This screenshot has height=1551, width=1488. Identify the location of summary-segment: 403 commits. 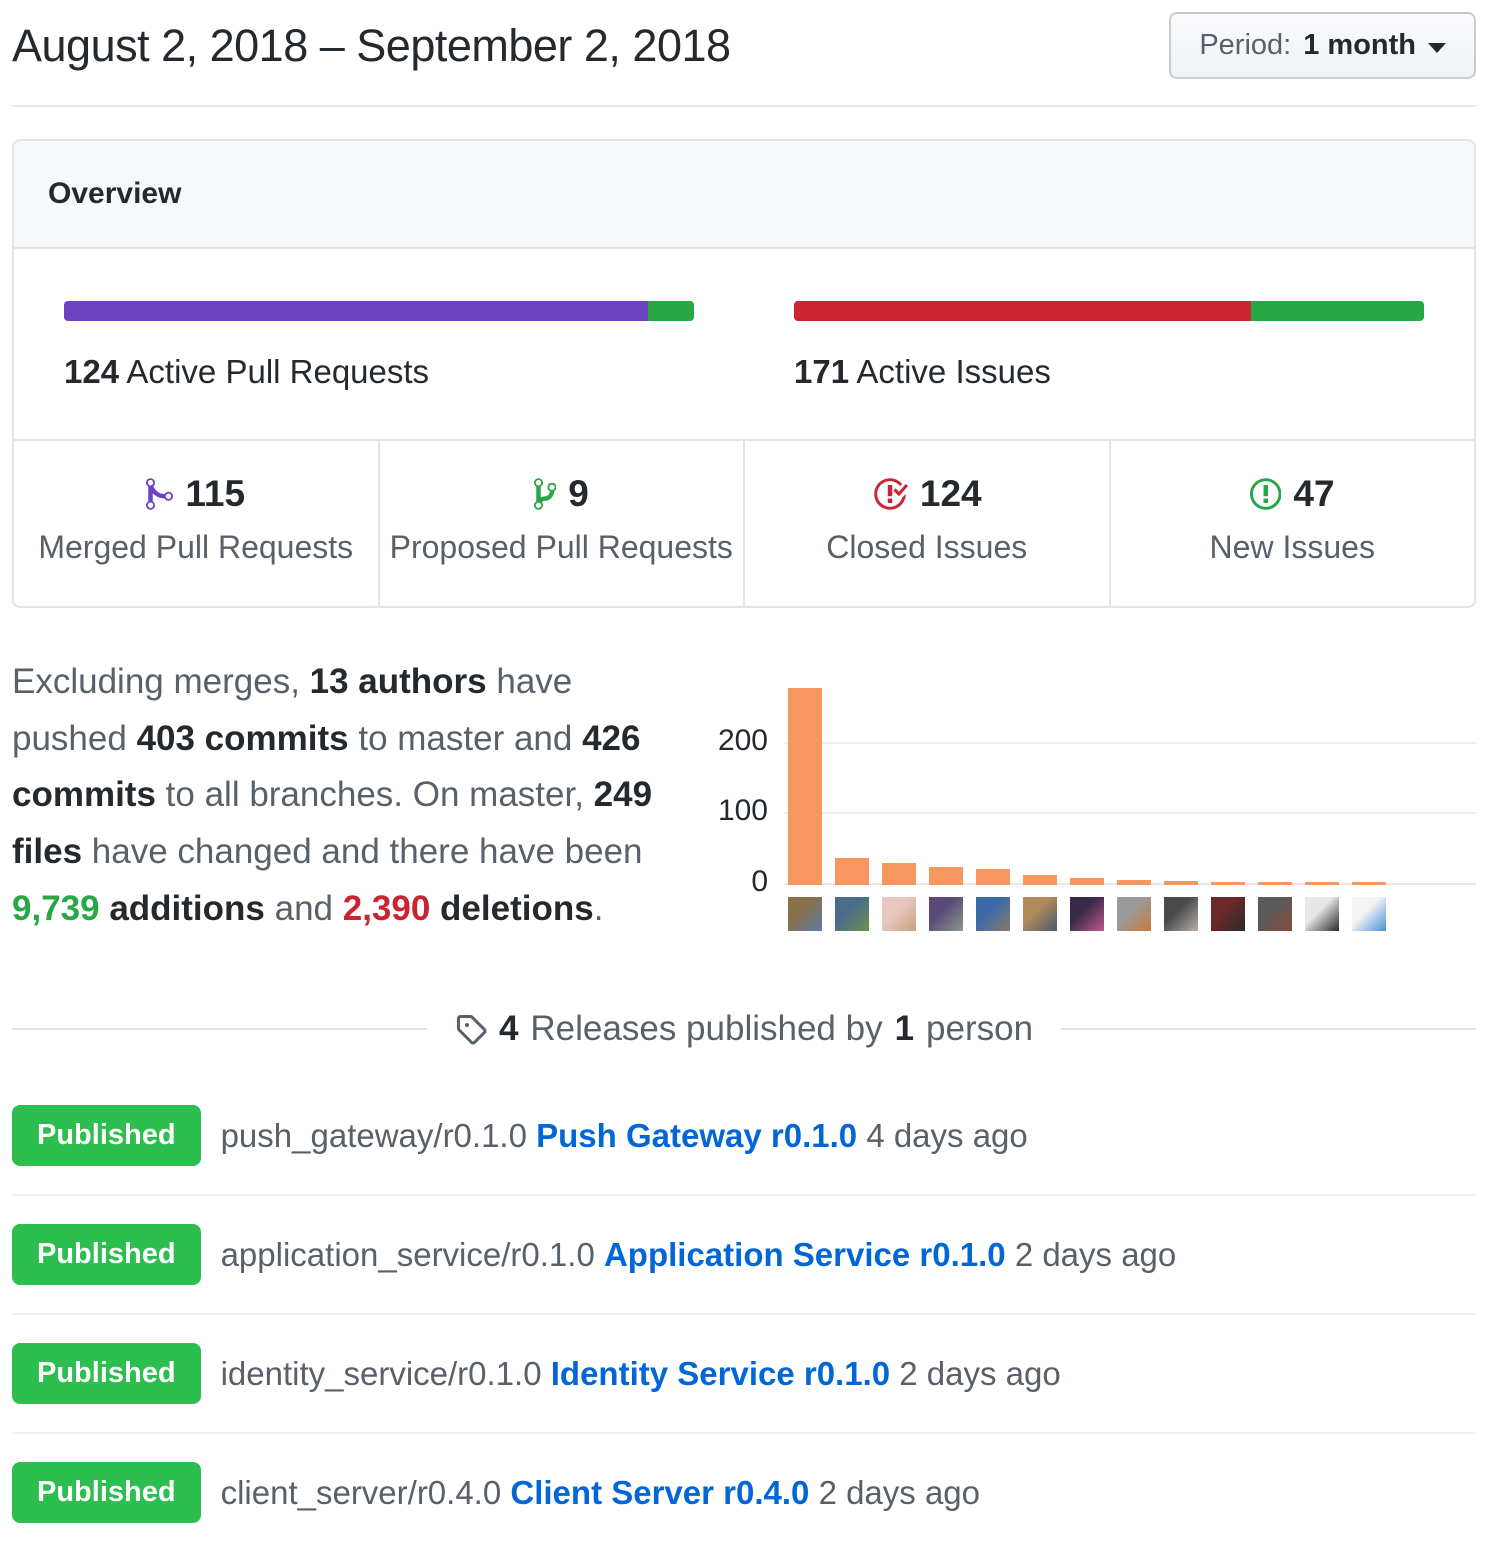
(242, 738).